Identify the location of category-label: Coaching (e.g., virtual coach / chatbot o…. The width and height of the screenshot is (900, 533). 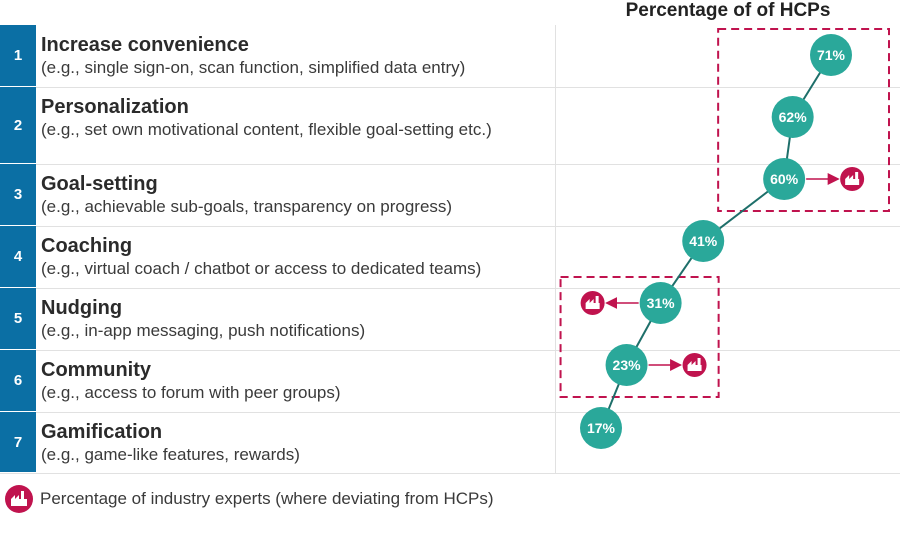
(293, 257).